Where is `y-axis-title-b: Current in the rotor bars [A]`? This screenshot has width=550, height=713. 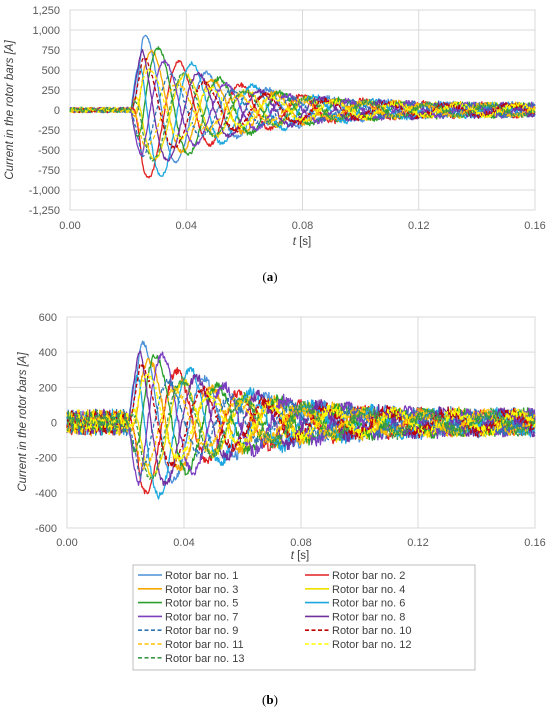
y-axis-title-b: Current in the rotor bars [A] is located at coordinates (23, 422).